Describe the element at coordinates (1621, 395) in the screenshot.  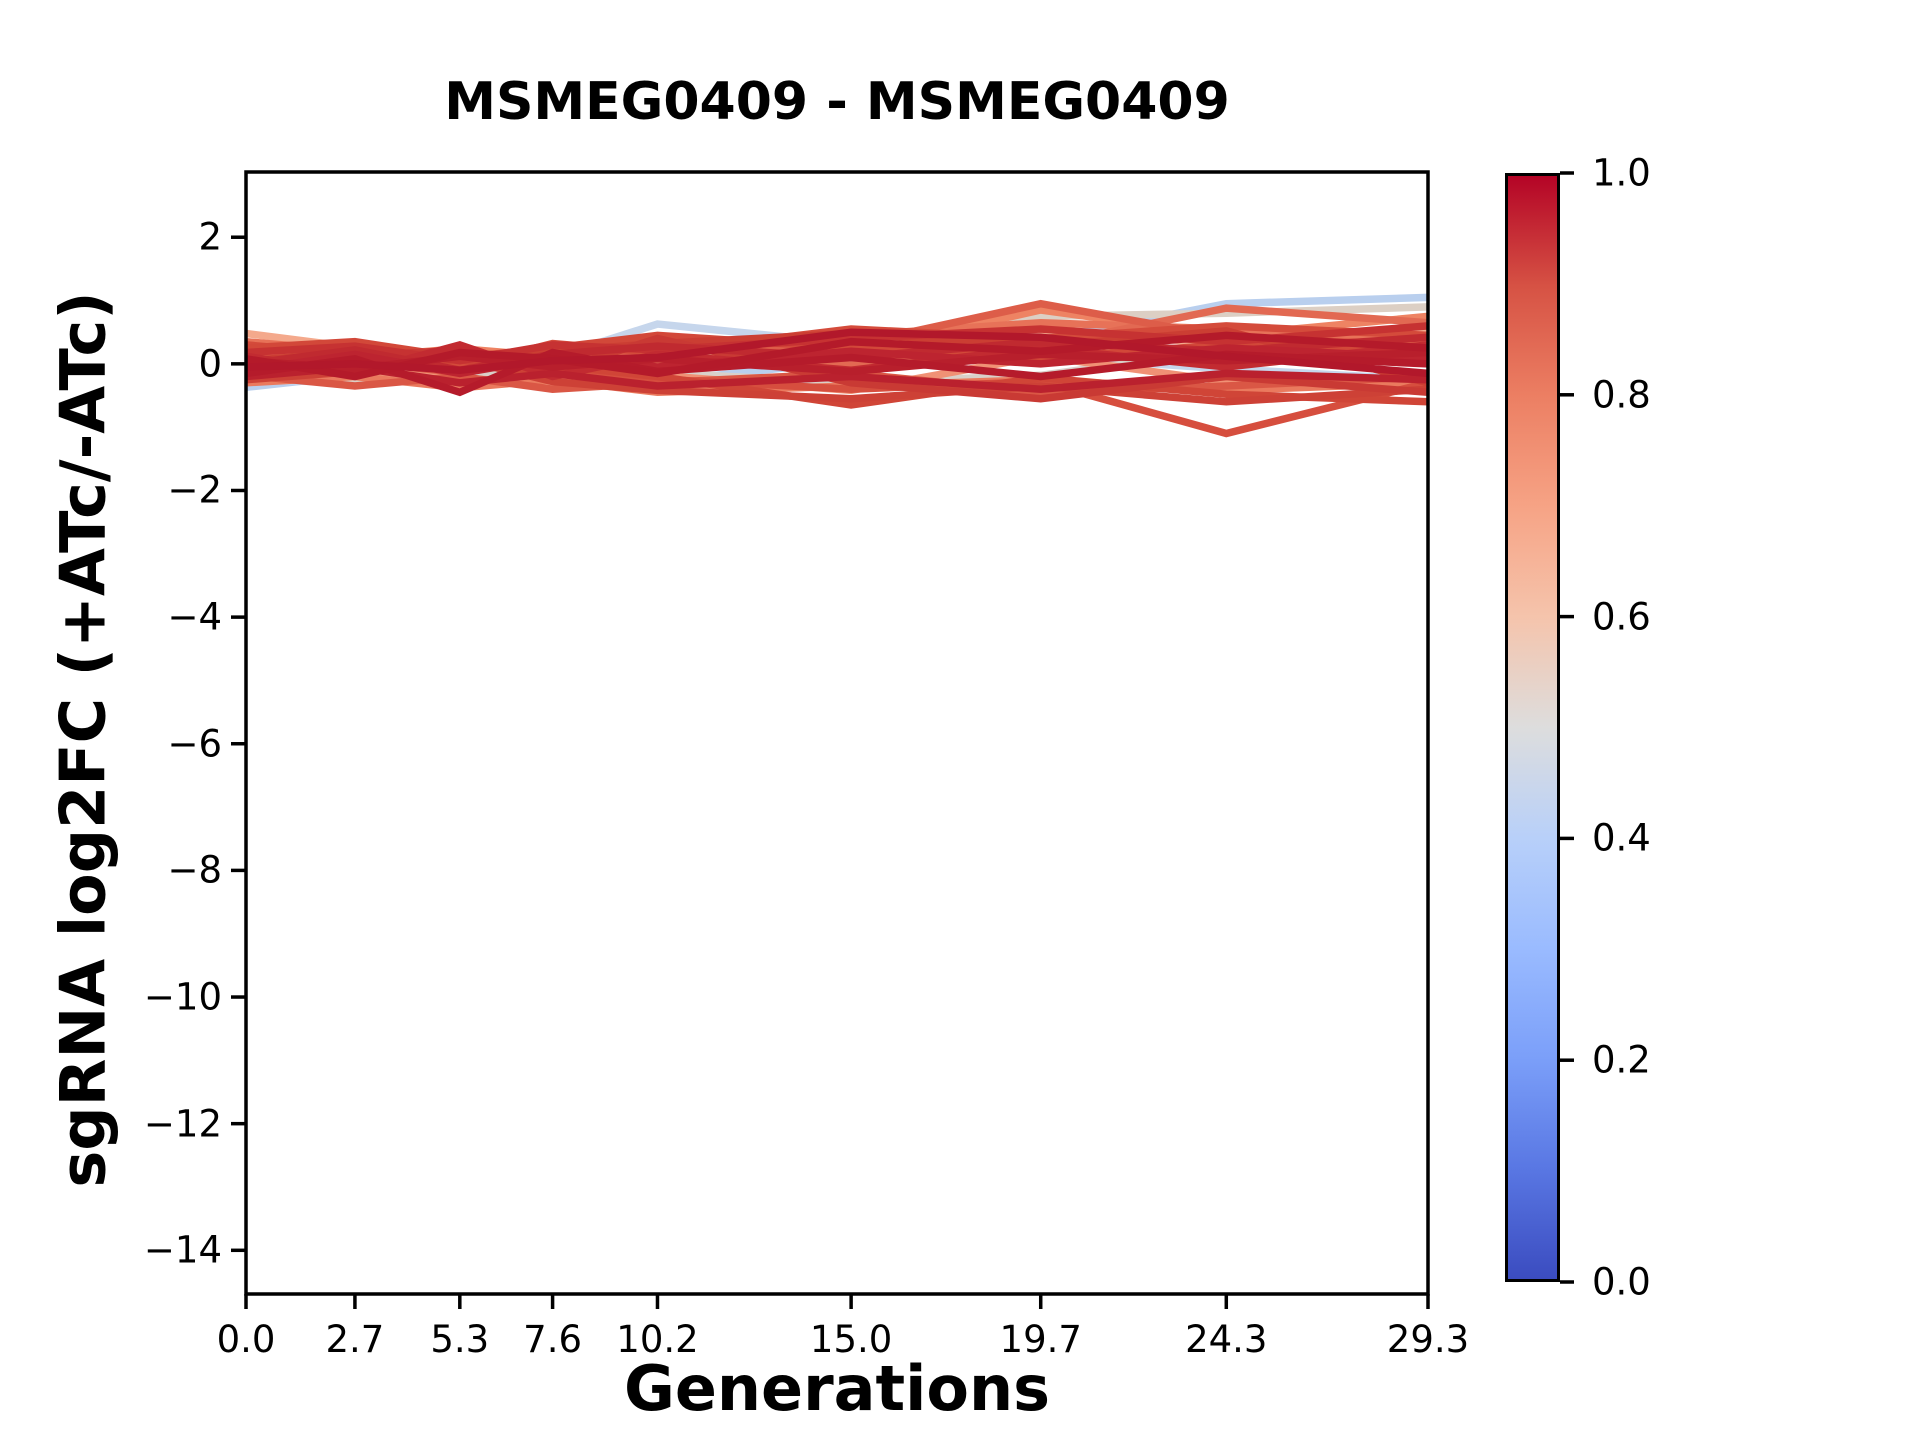
I see `colorbar-tick-label: 0.8` at that location.